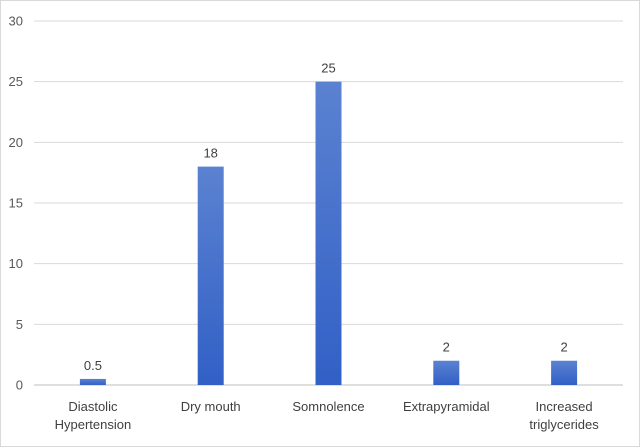 This screenshot has height=447, width=640. Describe the element at coordinates (16, 263) in the screenshot. I see `y-tick-label: 10` at that location.